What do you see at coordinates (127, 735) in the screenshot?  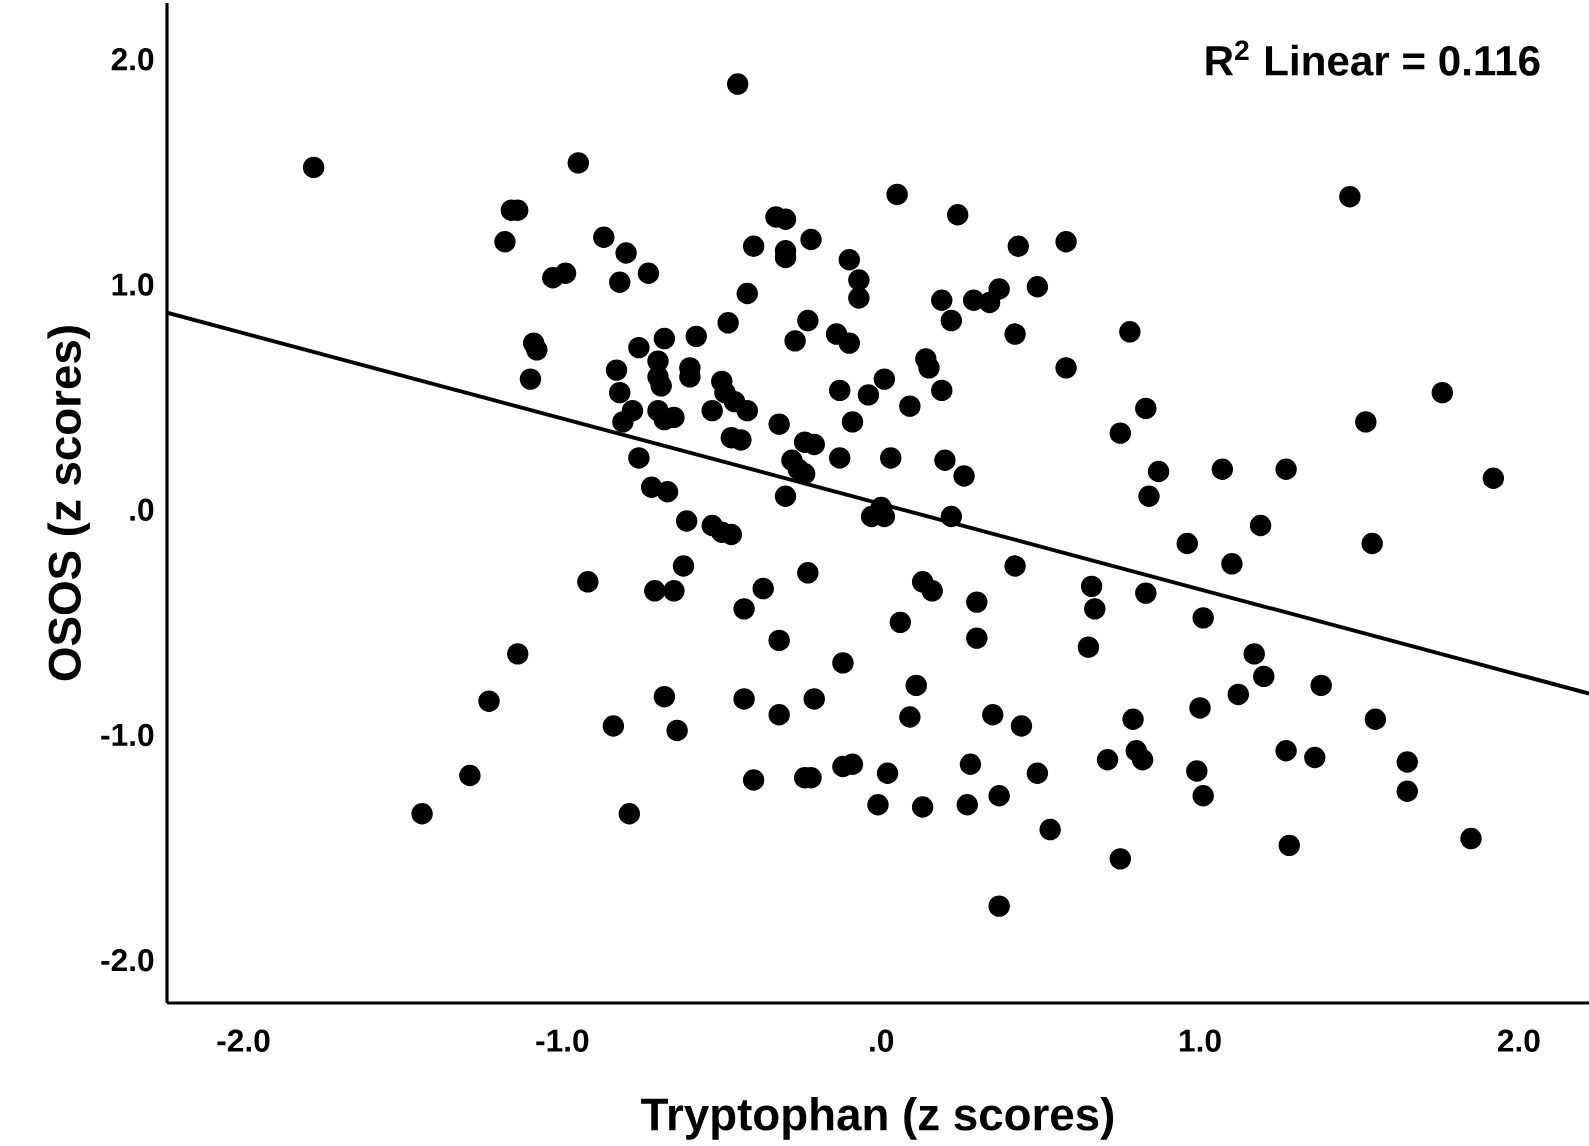 I see `y-tick-label: -1.0` at bounding box center [127, 735].